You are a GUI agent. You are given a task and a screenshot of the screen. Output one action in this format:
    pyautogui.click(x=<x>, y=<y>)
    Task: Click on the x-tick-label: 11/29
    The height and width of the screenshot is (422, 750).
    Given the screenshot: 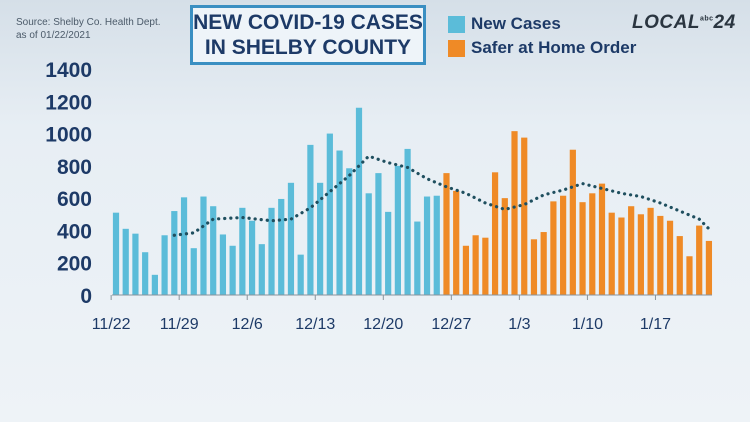 What is the action you would take?
    pyautogui.click(x=179, y=324)
    